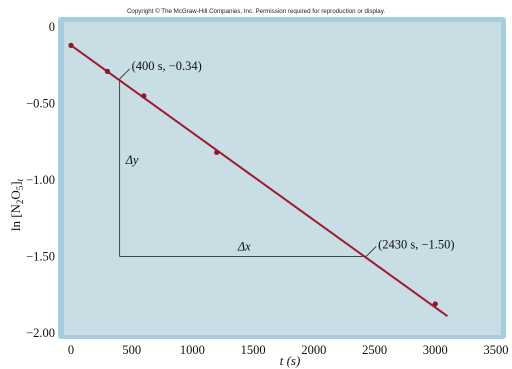  Describe the element at coordinates (371, 251) in the screenshot. I see `point2-leader` at that location.